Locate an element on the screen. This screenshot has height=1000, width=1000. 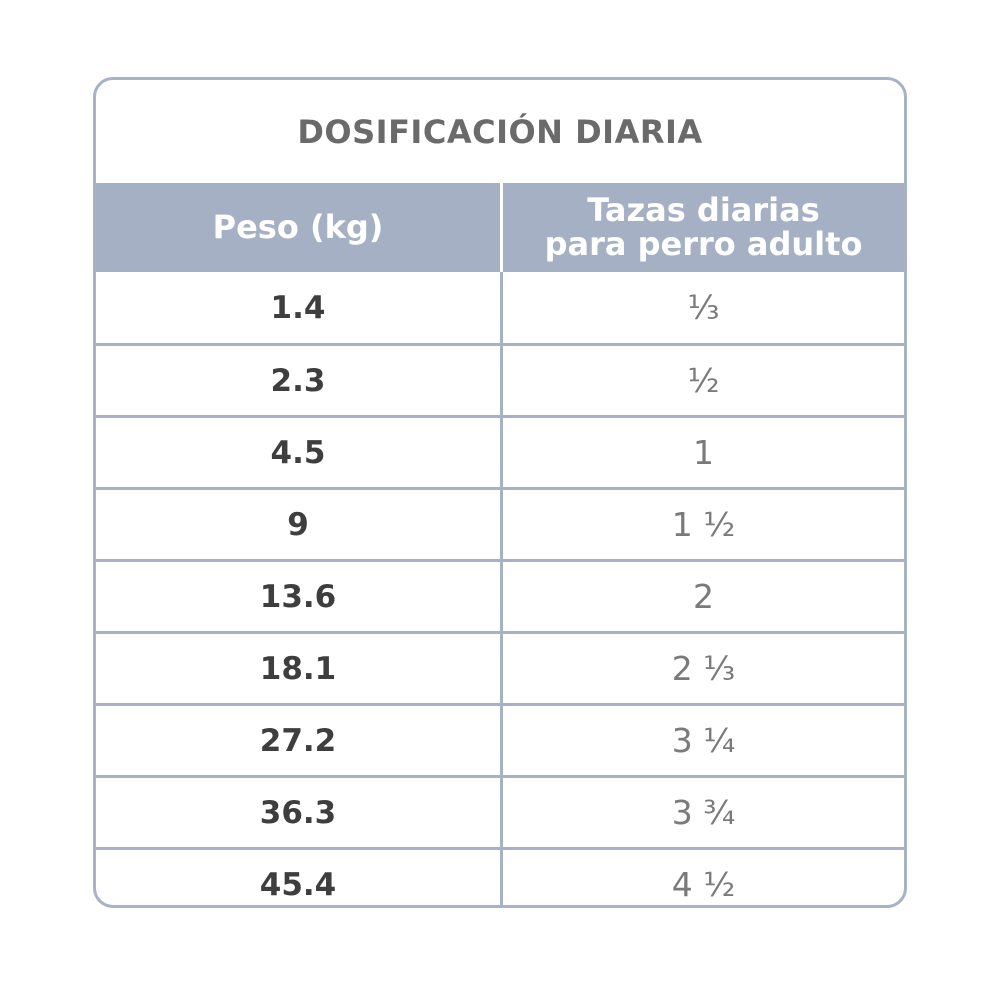
cups-cell: 1 is located at coordinates (702, 452).